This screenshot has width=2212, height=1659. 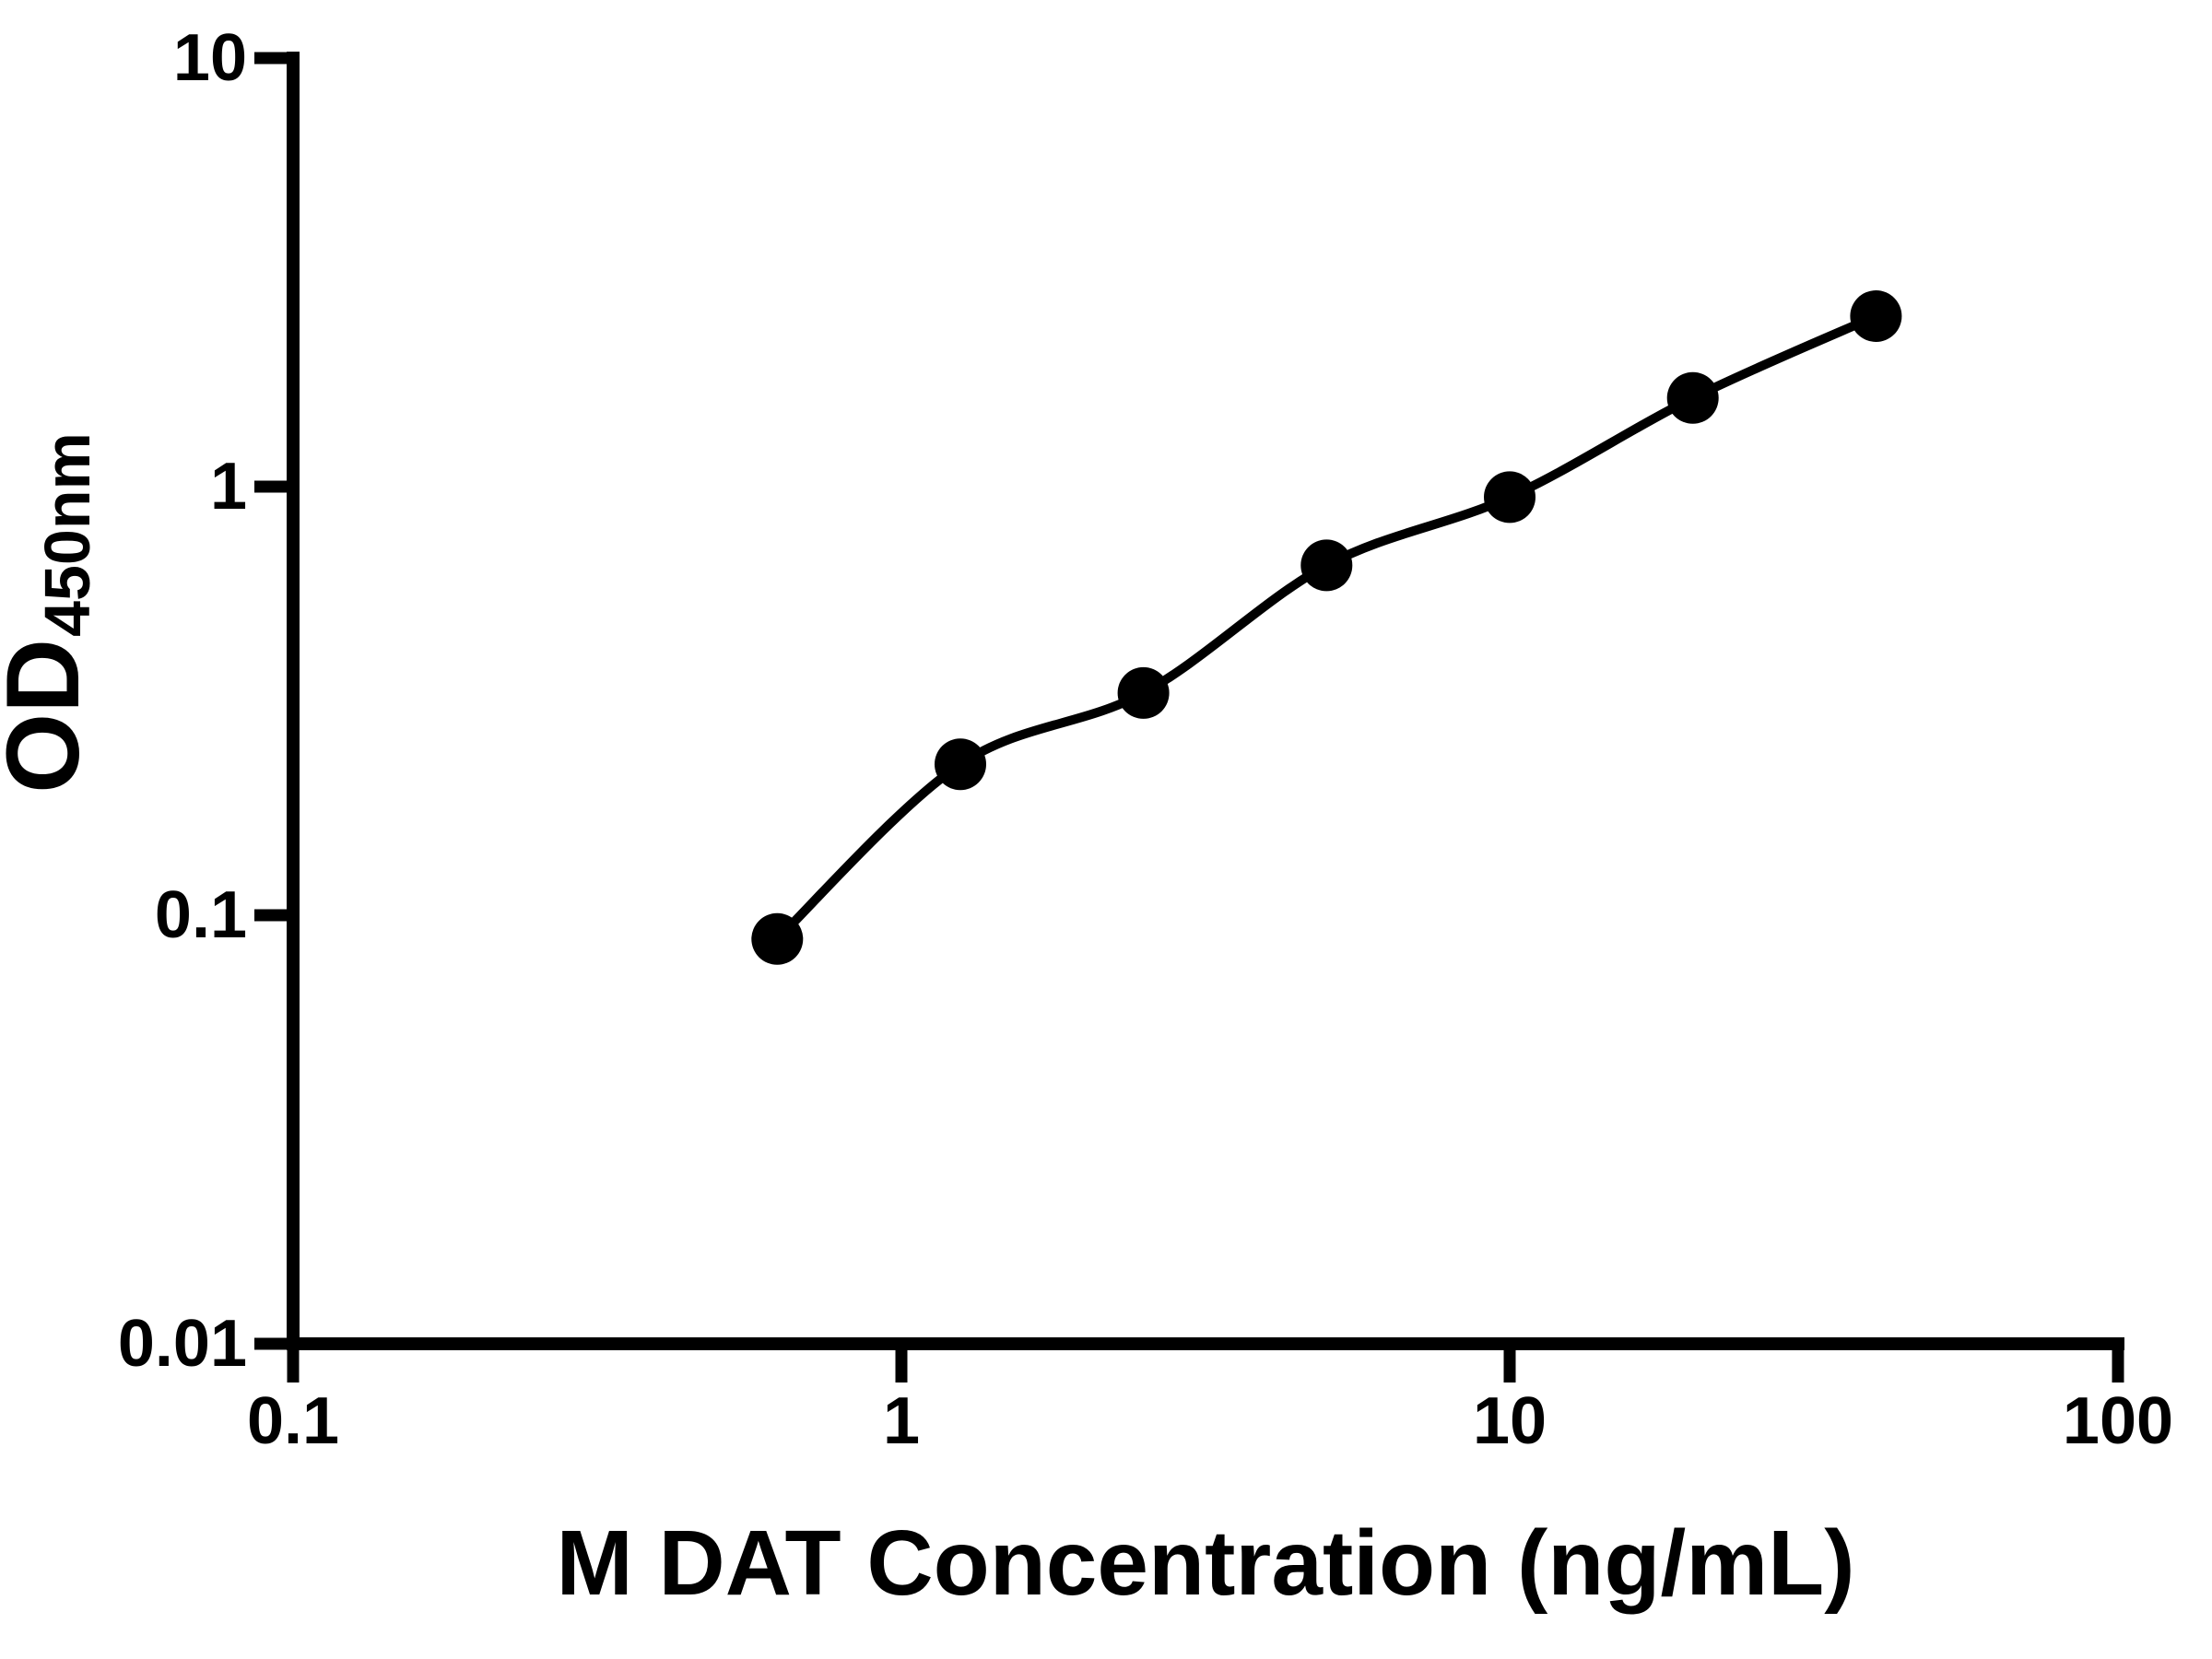 What do you see at coordinates (2118, 1421) in the screenshot?
I see `x-tick-label: 100` at bounding box center [2118, 1421].